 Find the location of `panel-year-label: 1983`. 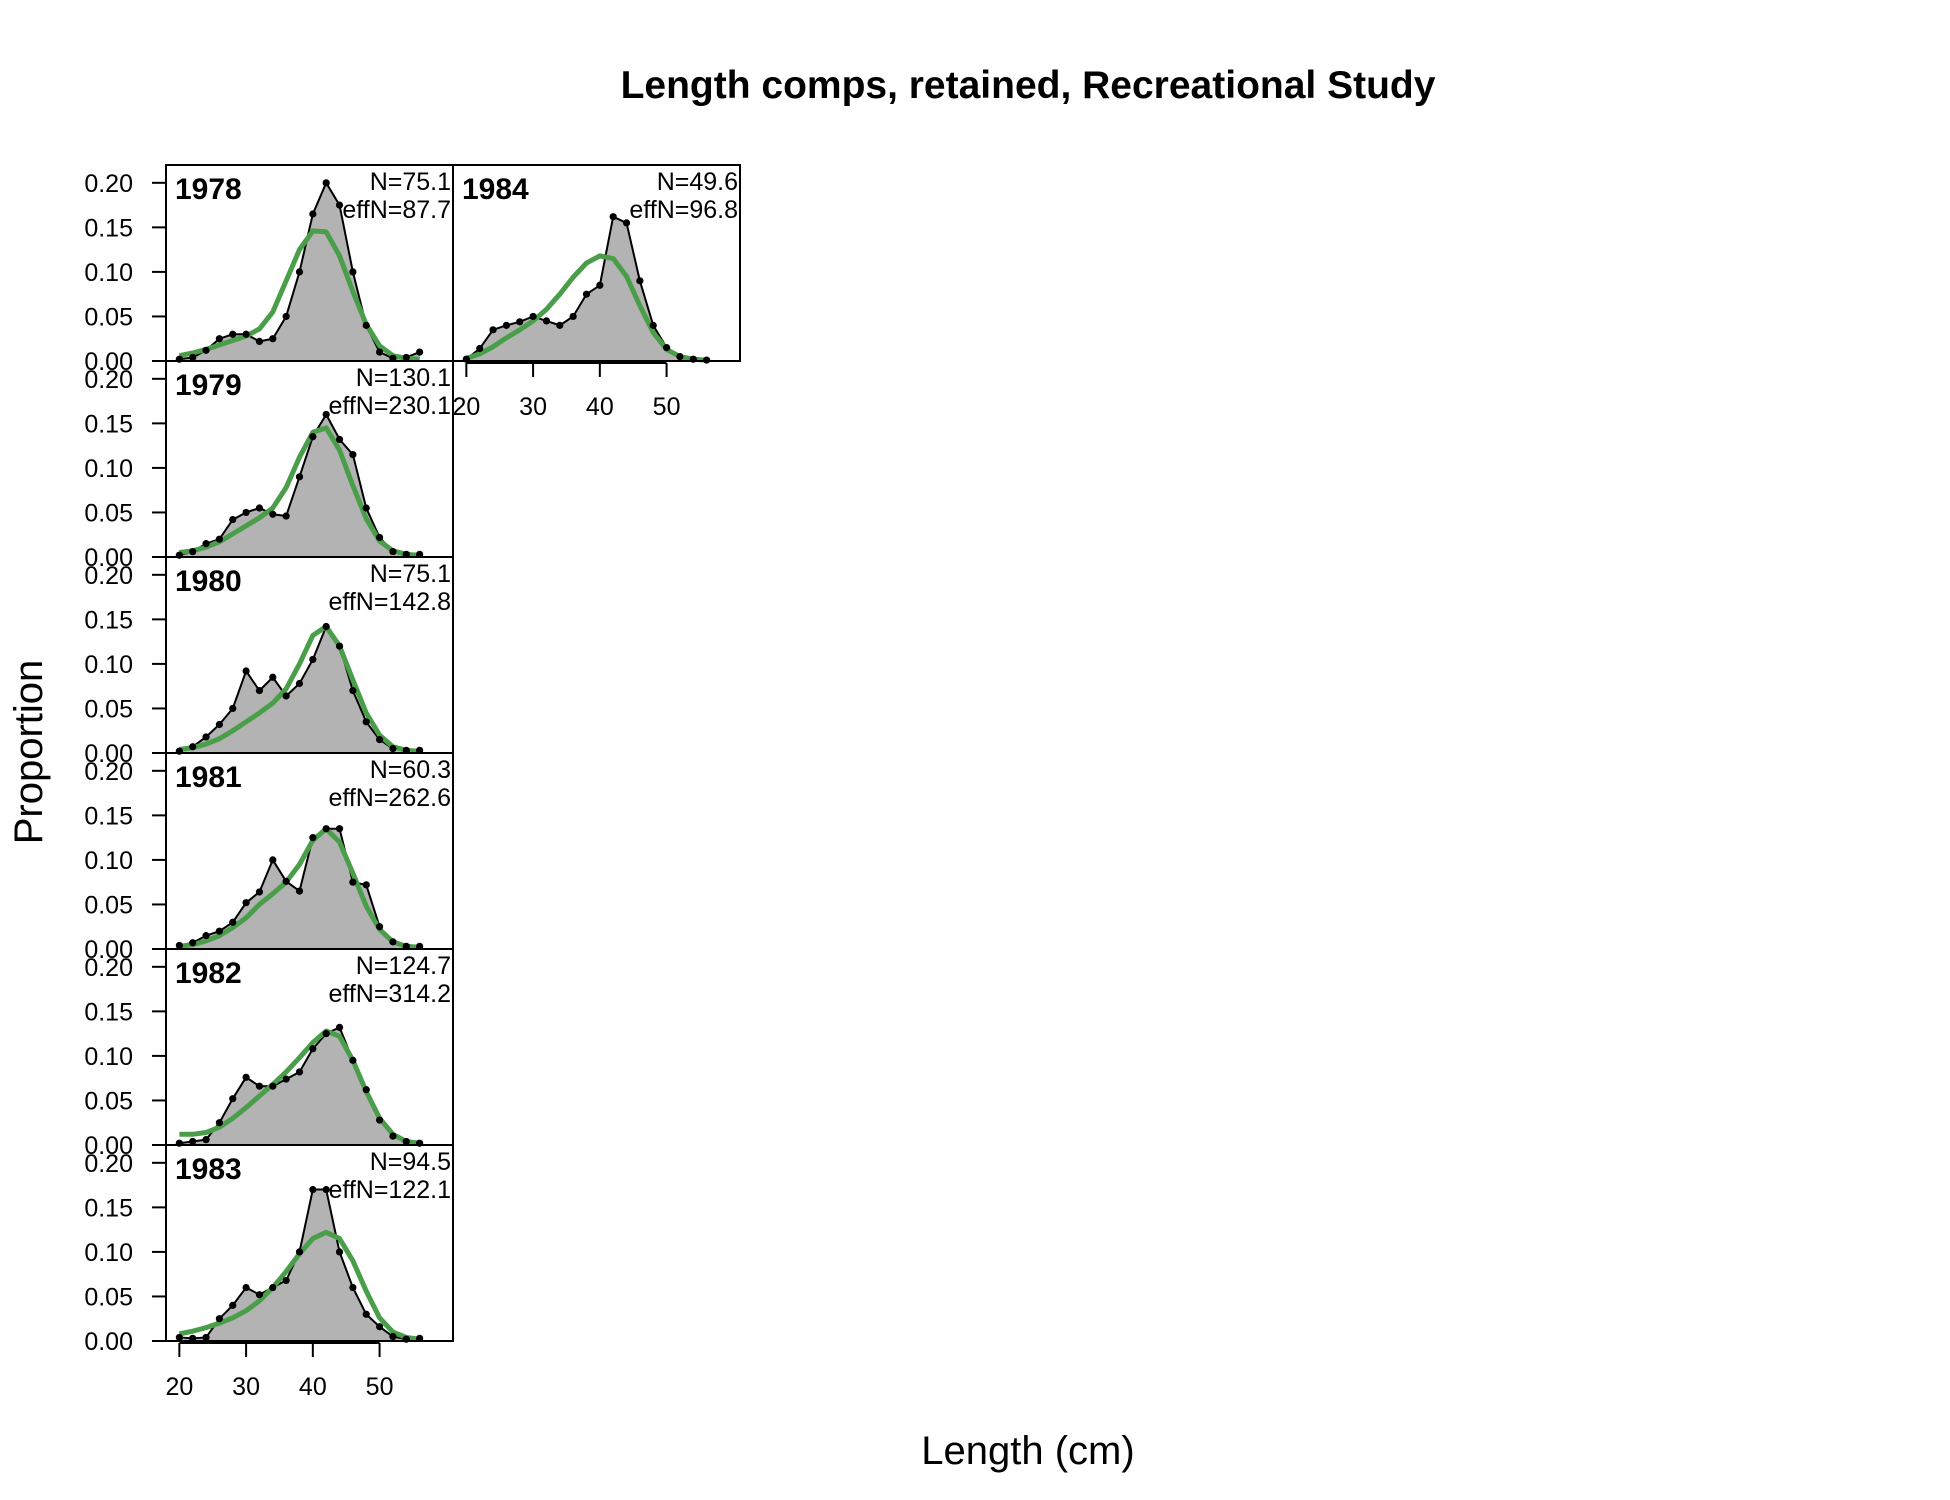

panel-year-label: 1983 is located at coordinates (208, 1169).